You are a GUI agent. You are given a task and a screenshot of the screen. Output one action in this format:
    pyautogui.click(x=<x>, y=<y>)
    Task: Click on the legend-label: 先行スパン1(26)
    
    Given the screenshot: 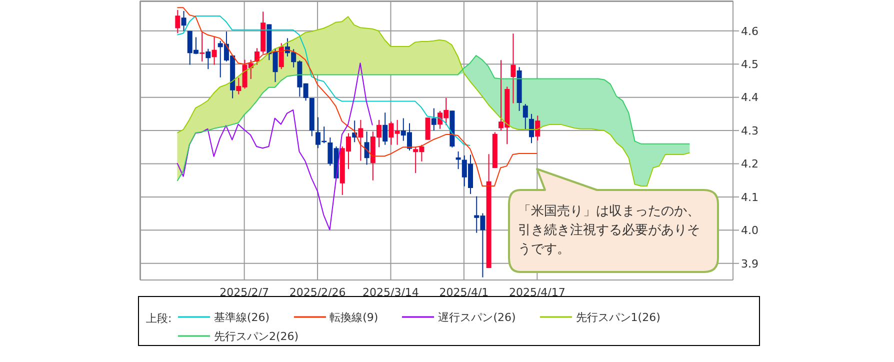 What is the action you would take?
    pyautogui.click(x=618, y=317)
    